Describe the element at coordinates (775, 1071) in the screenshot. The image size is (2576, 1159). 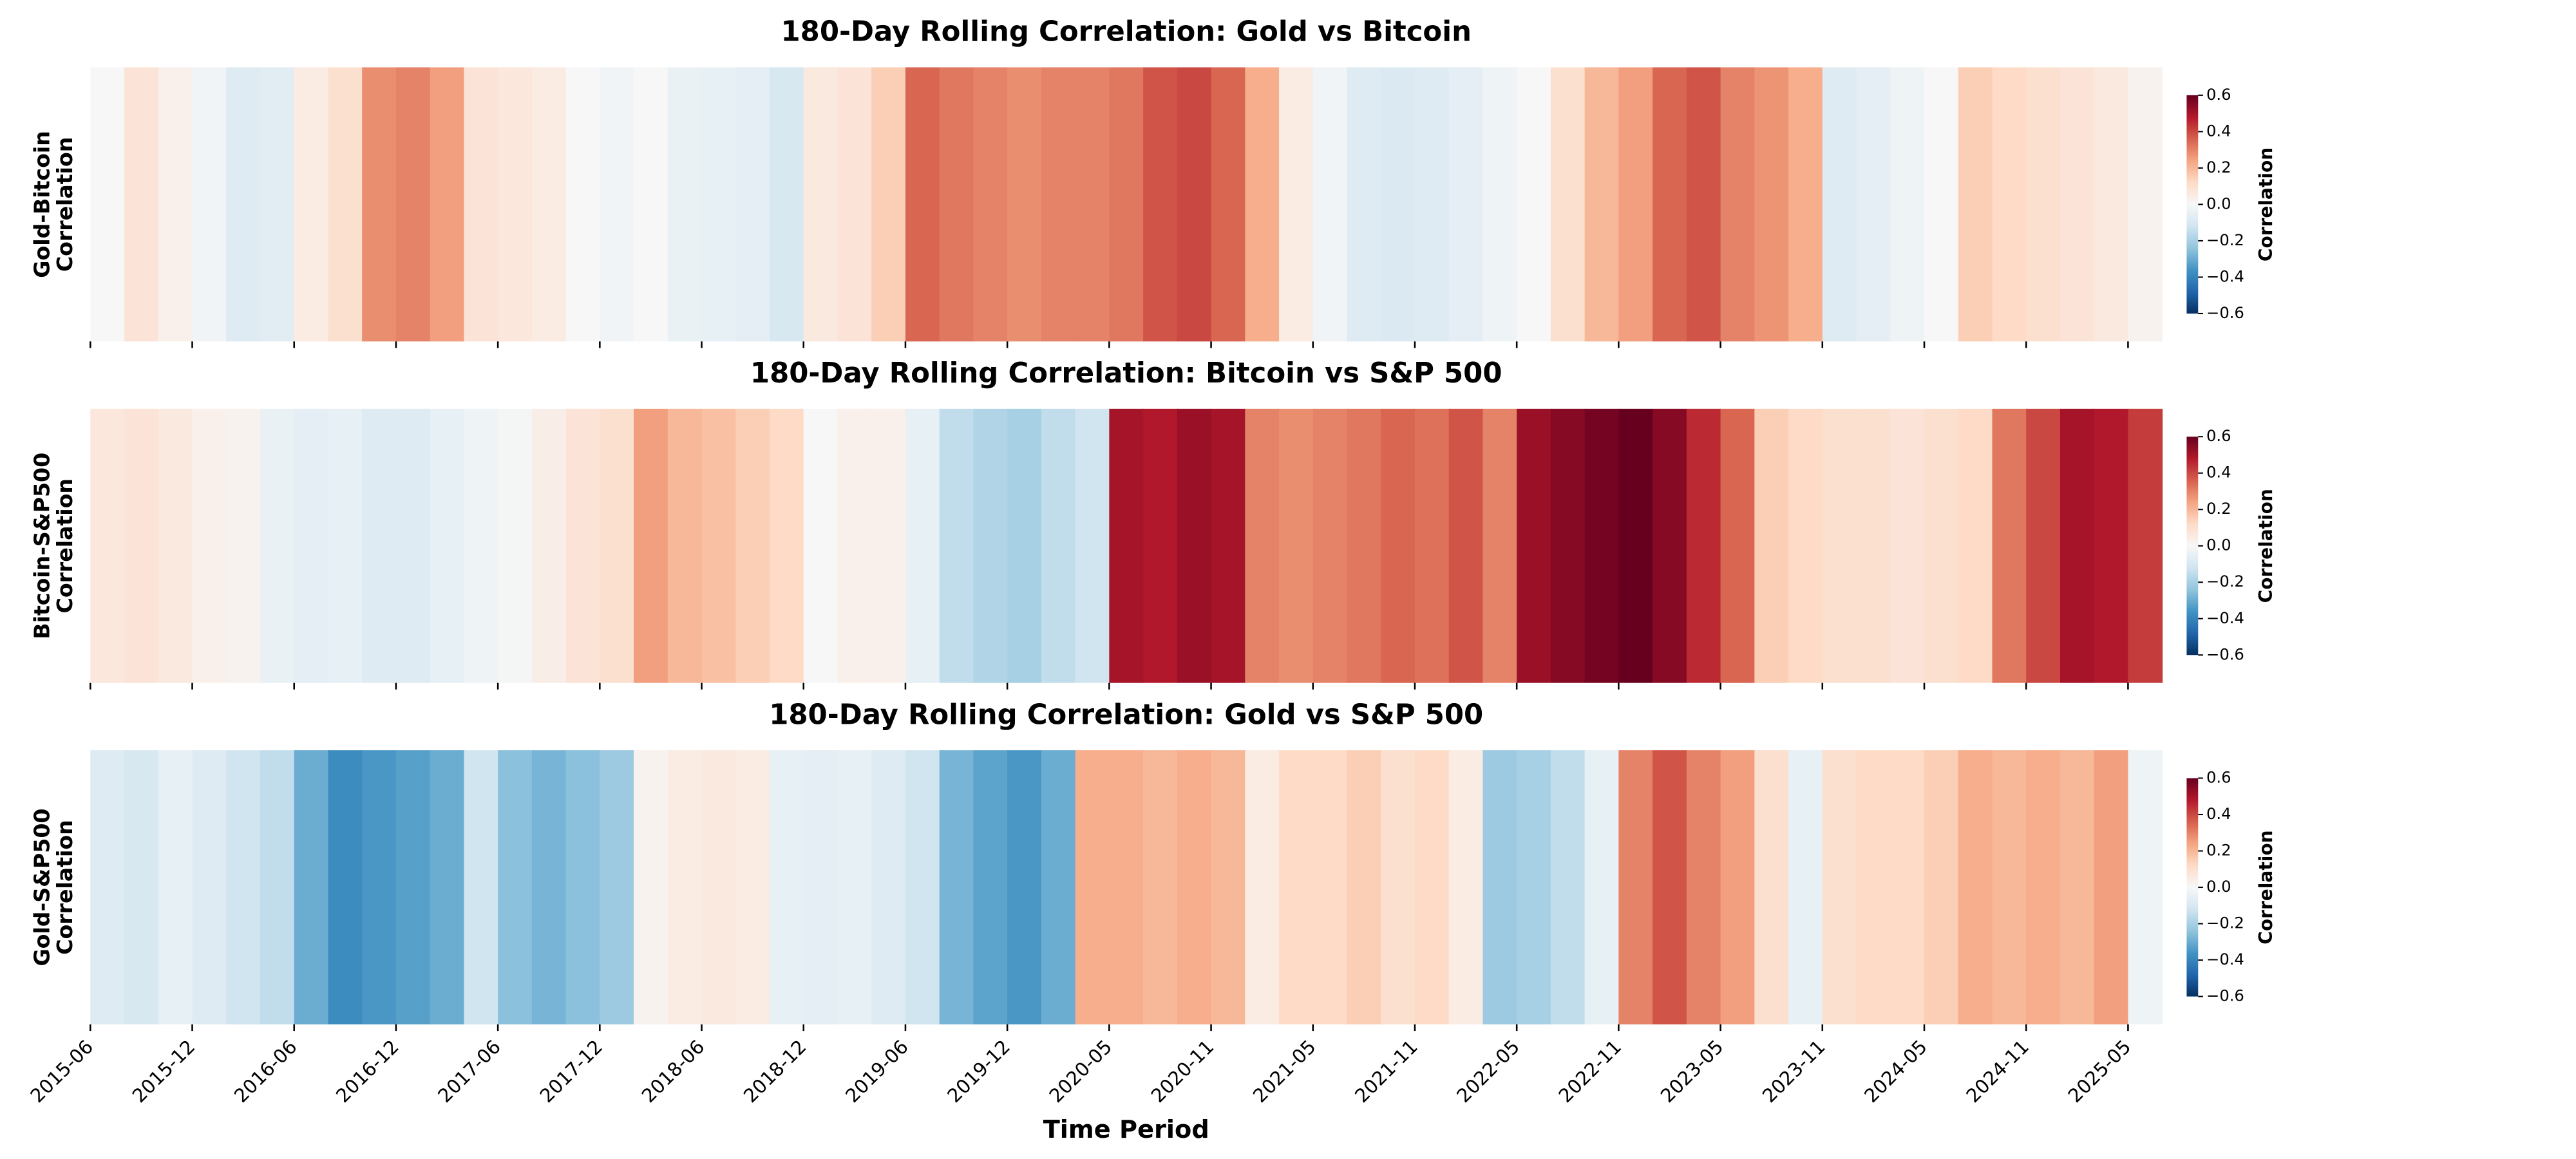
I see `x-tick-label: 2018-12` at that location.